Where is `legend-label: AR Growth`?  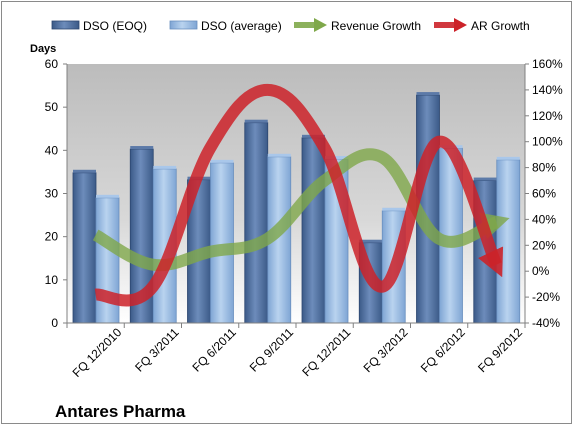
legend-label: AR Growth is located at coordinates (500, 26).